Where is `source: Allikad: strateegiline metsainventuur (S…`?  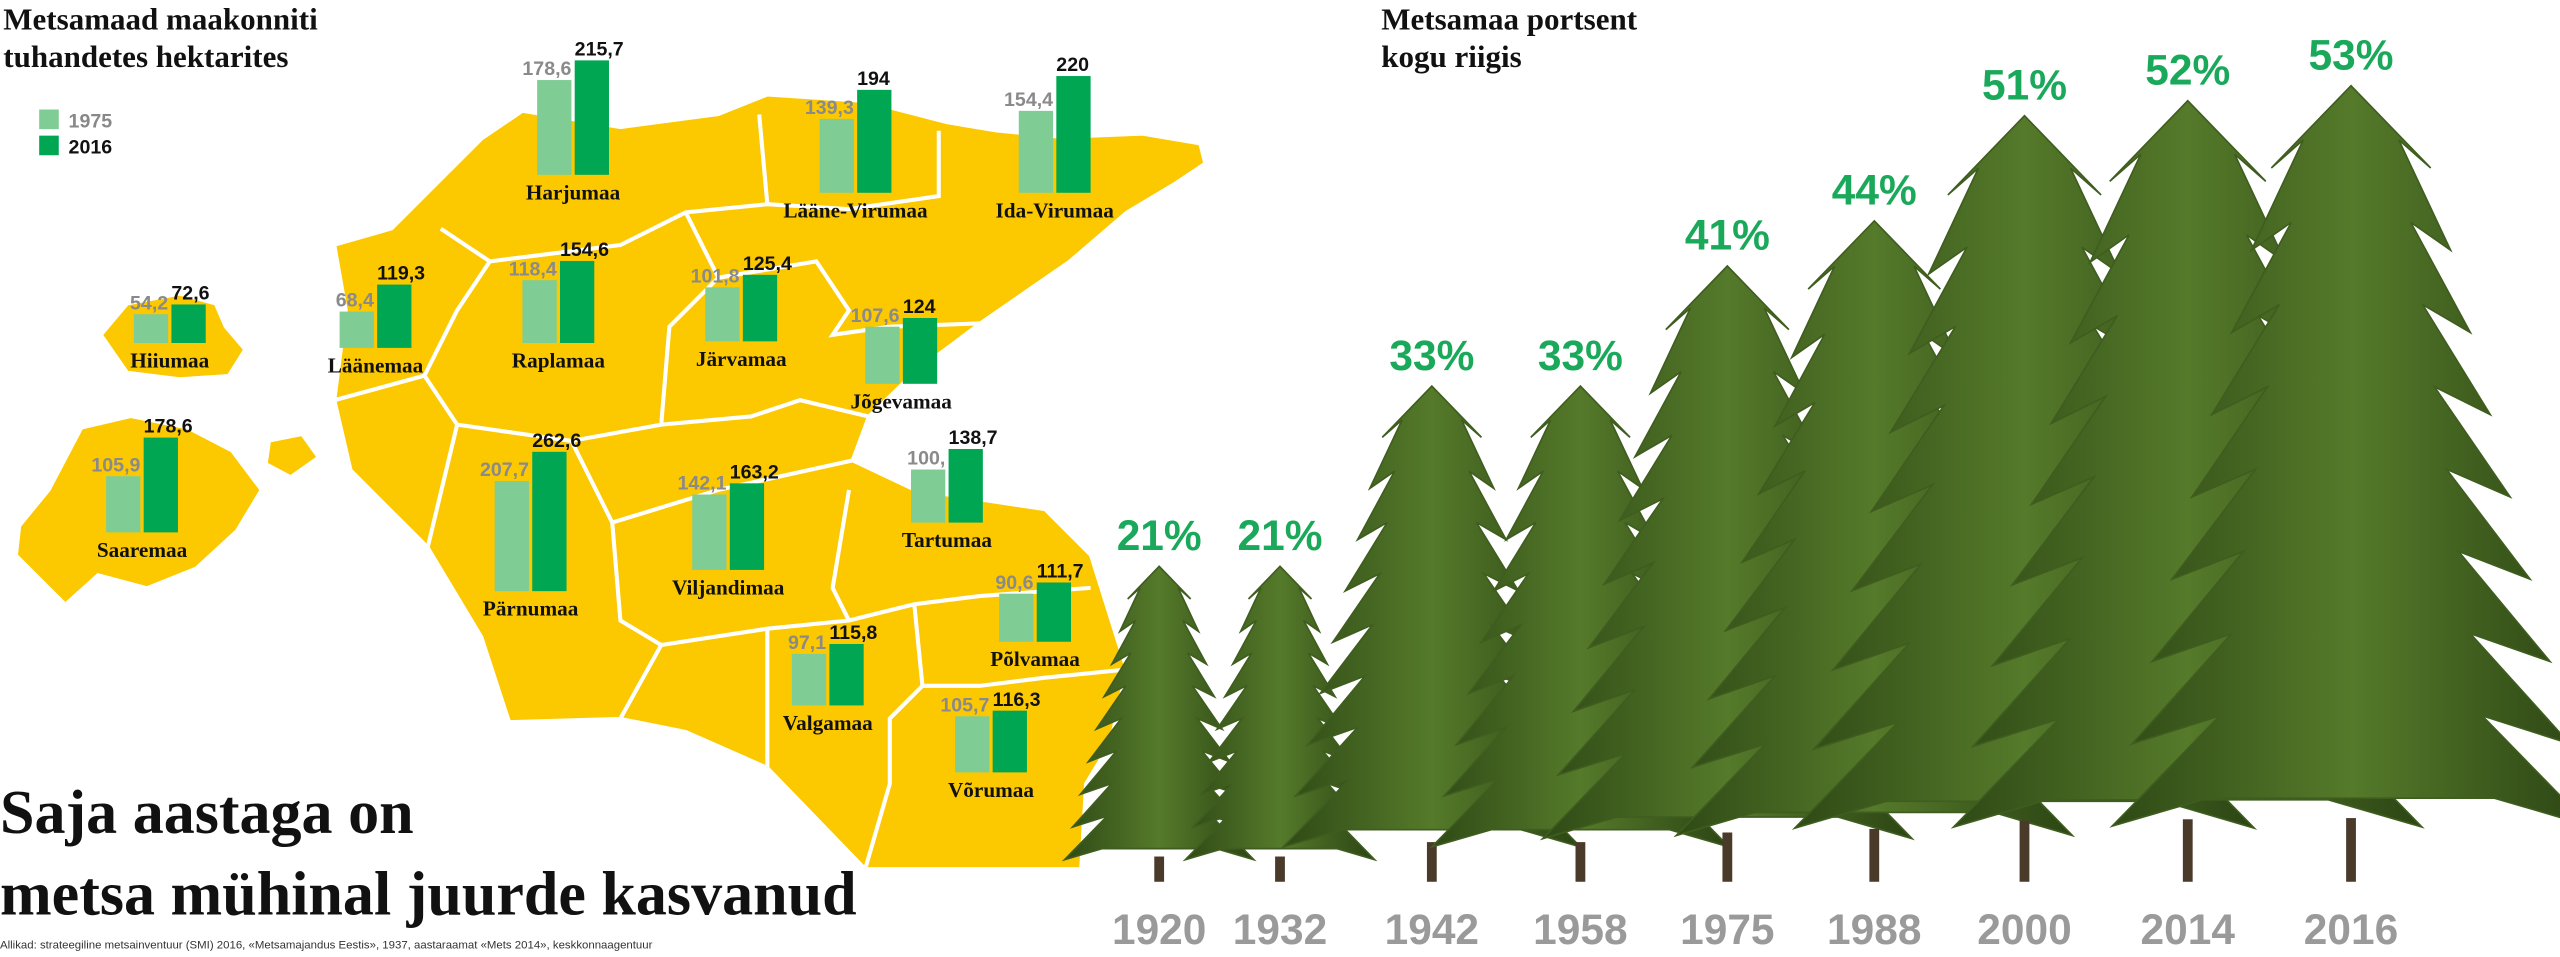
source: Allikad: strateegiline metsainventuur (S… is located at coordinates (326, 946).